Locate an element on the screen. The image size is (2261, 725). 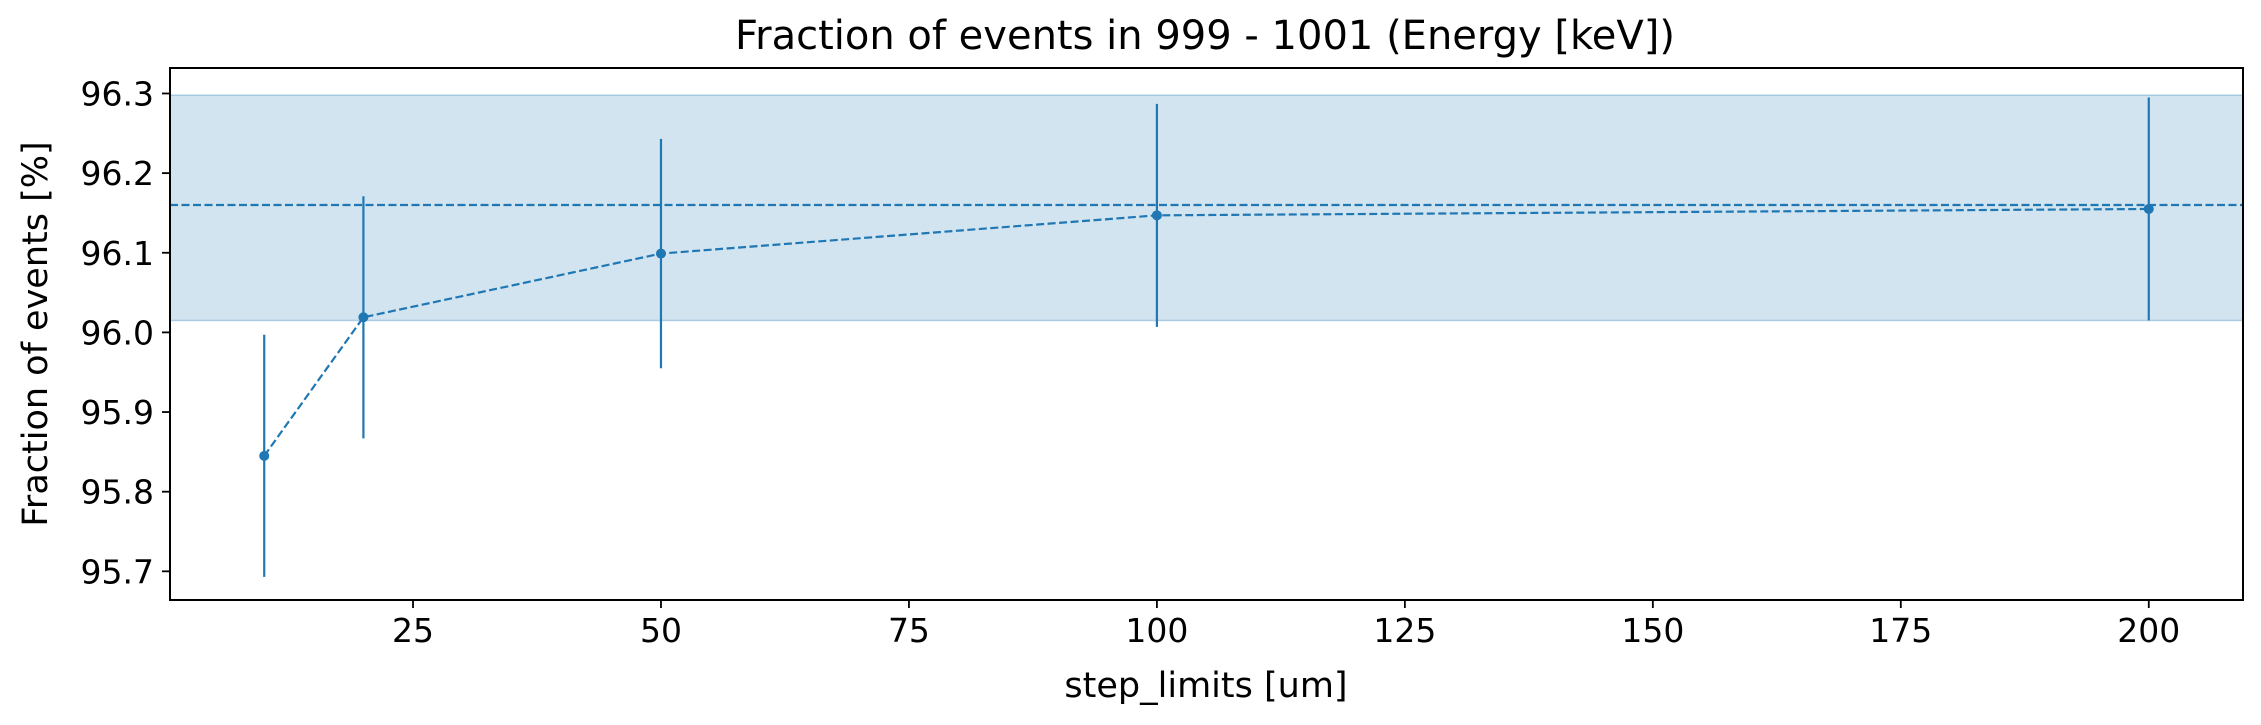
y-tick-label: 96.2 is located at coordinates (117, 173).